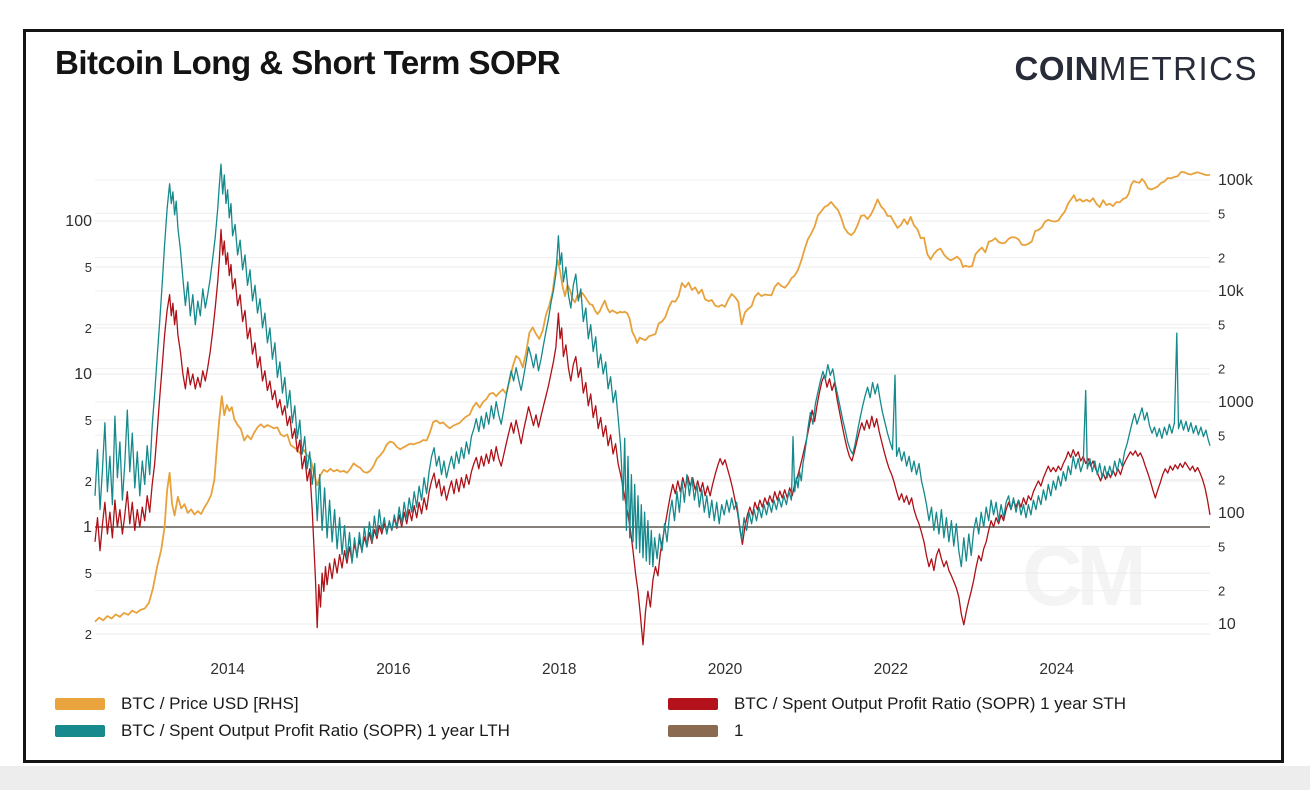 The height and width of the screenshot is (790, 1310). Describe the element at coordinates (725, 669) in the screenshot. I see `x-axis-tick-label: 2020` at that location.